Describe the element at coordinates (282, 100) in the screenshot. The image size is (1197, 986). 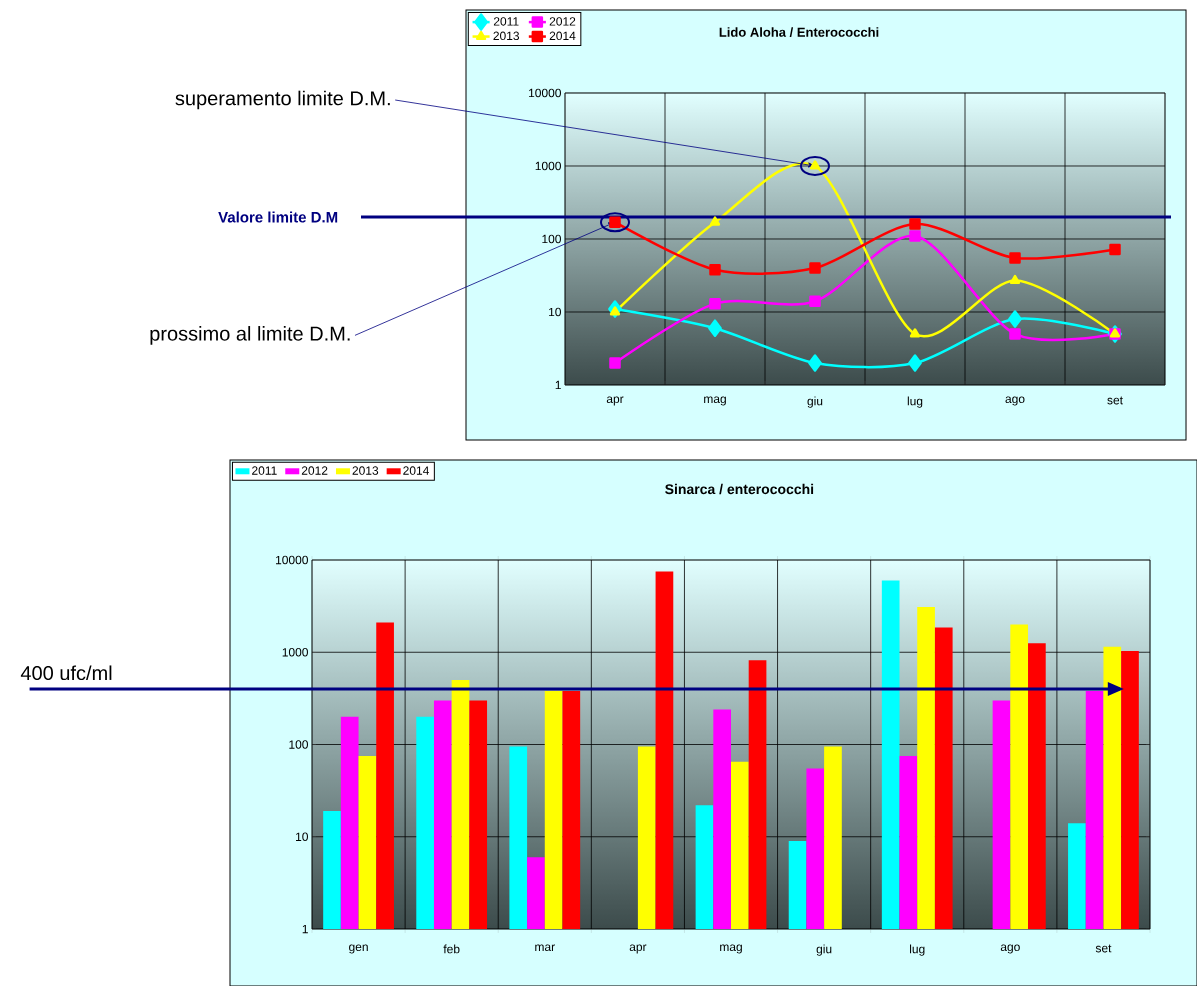
I see `annotation: superamento limite D.M.` at that location.